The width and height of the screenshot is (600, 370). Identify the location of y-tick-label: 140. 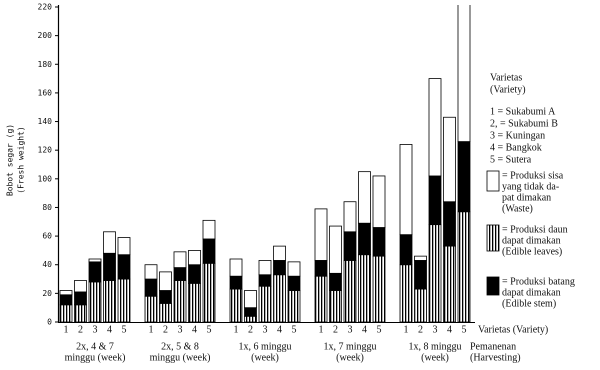
(45, 121).